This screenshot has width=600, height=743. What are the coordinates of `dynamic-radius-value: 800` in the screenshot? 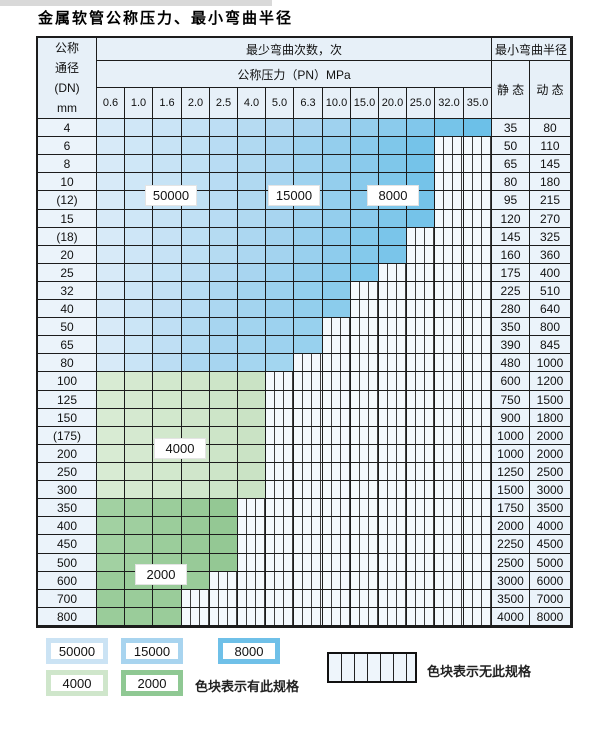 It's located at (550, 326).